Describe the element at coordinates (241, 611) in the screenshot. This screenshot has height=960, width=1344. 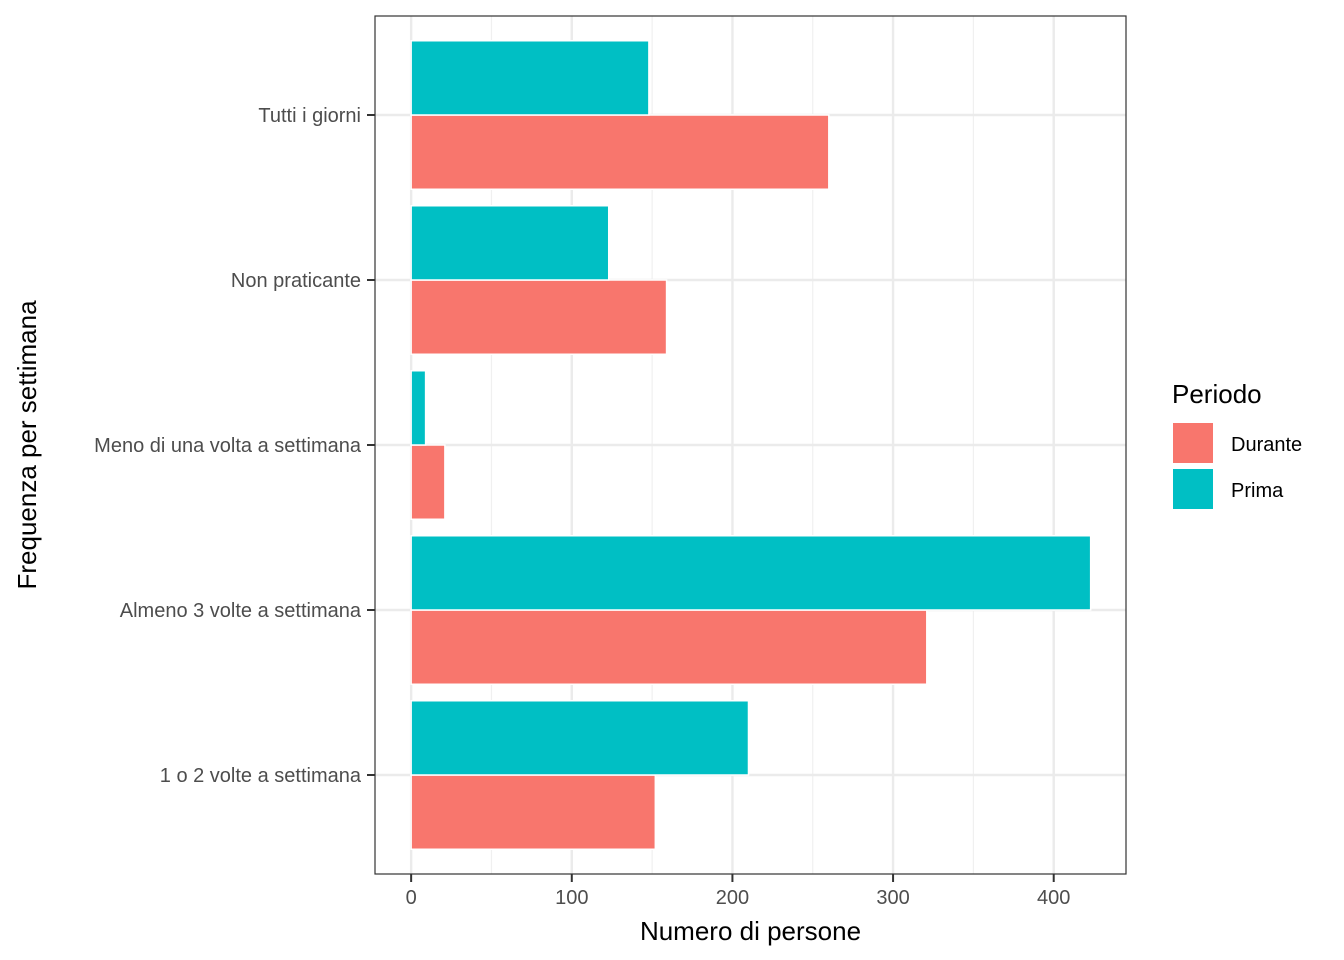
I see `y-tick-label: Almeno 3 volte a settimana` at that location.